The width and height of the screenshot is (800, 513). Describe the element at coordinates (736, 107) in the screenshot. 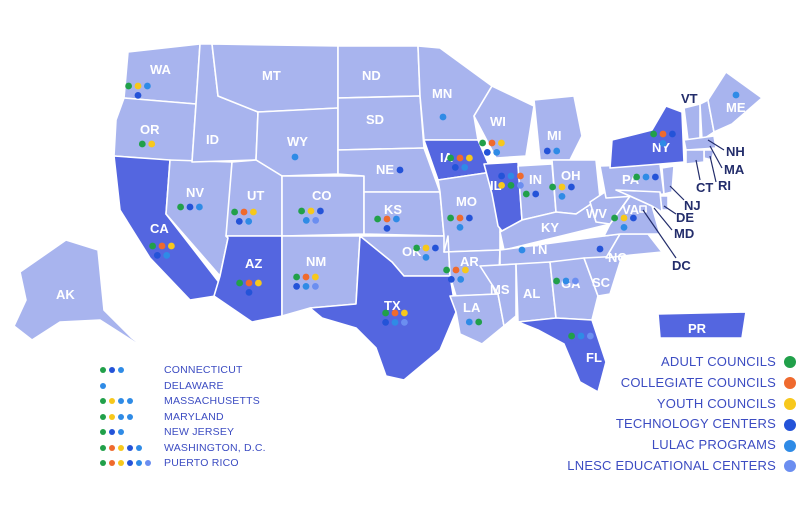

I see `state-label-me: ME` at that location.